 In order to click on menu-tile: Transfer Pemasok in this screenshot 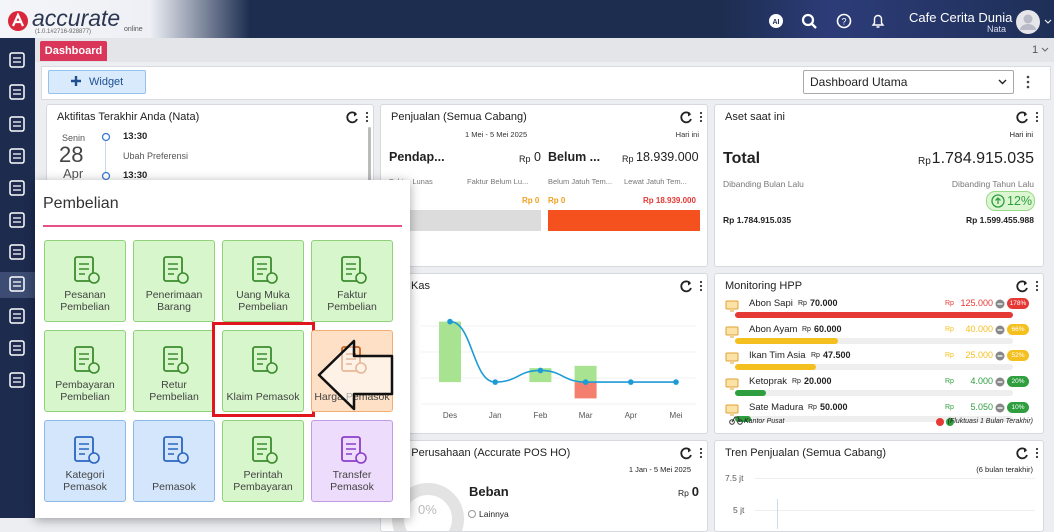, I will do `click(352, 461)`.